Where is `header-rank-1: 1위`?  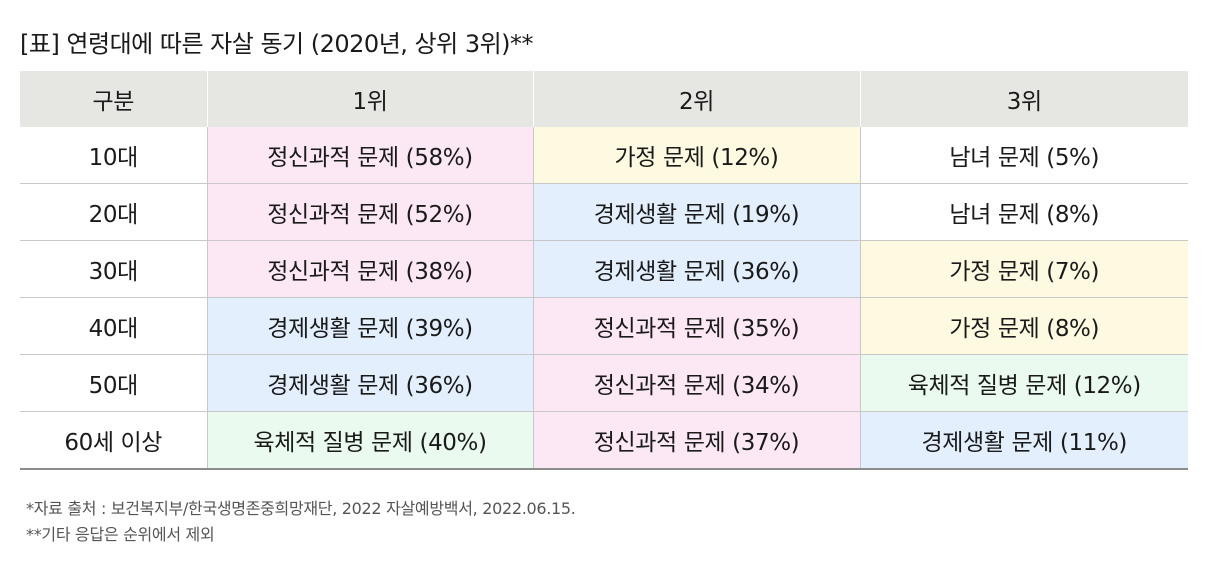
header-rank-1: 1위 is located at coordinates (369, 99).